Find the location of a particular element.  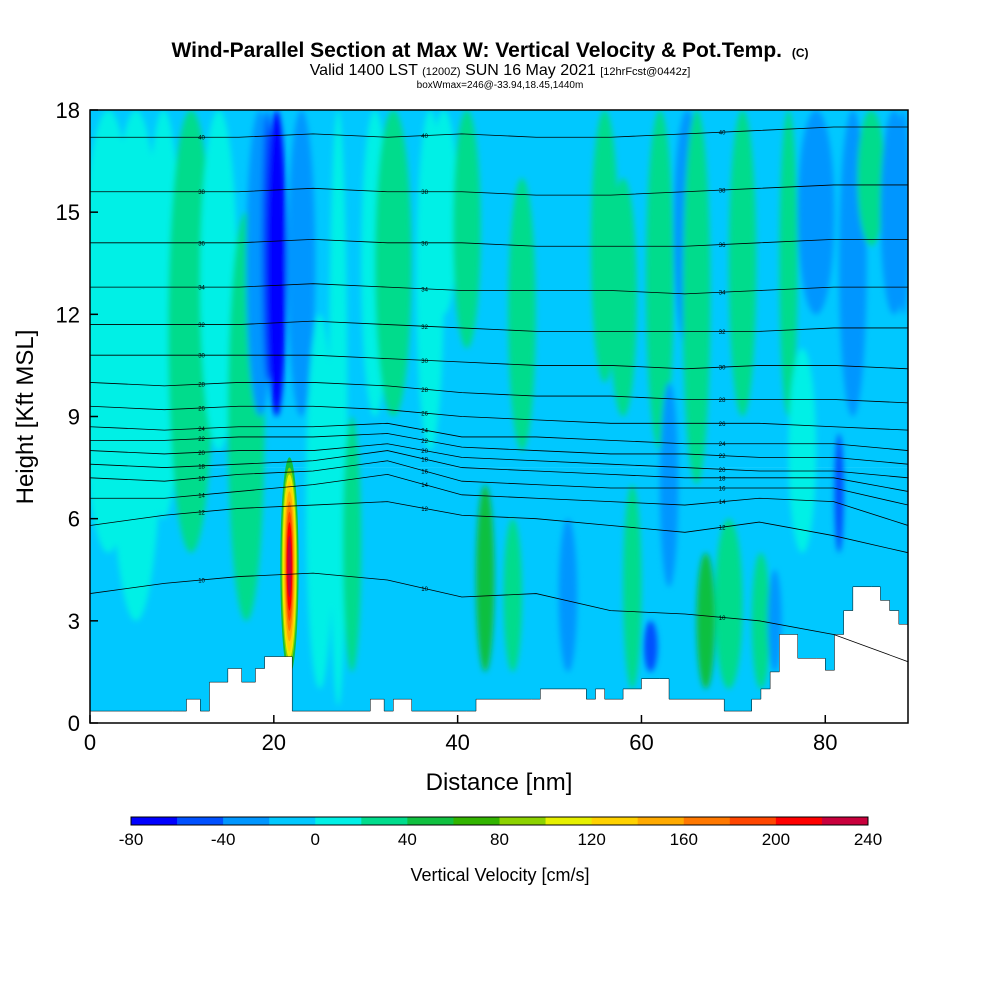

y-tick-label: 3 is located at coordinates (74, 621).